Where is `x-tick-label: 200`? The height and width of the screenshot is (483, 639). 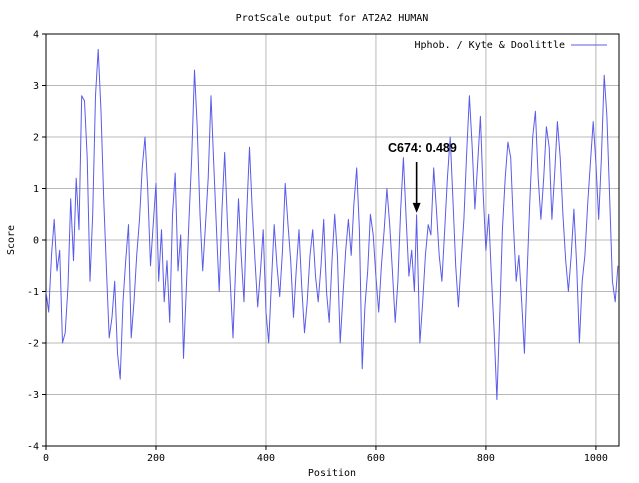 x-tick-label: 200 is located at coordinates (156, 458).